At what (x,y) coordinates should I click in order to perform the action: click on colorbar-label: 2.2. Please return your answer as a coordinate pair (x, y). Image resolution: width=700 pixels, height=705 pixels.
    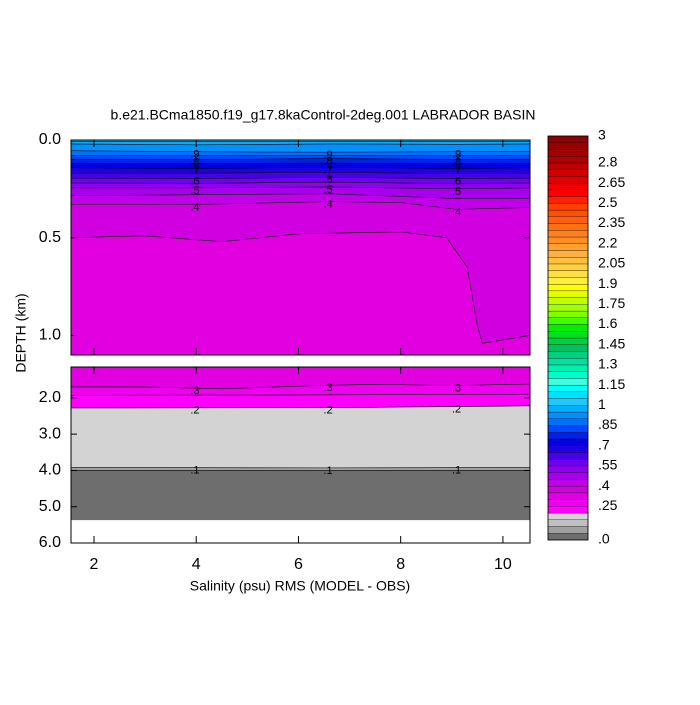
    Looking at the image, I should click on (608, 242).